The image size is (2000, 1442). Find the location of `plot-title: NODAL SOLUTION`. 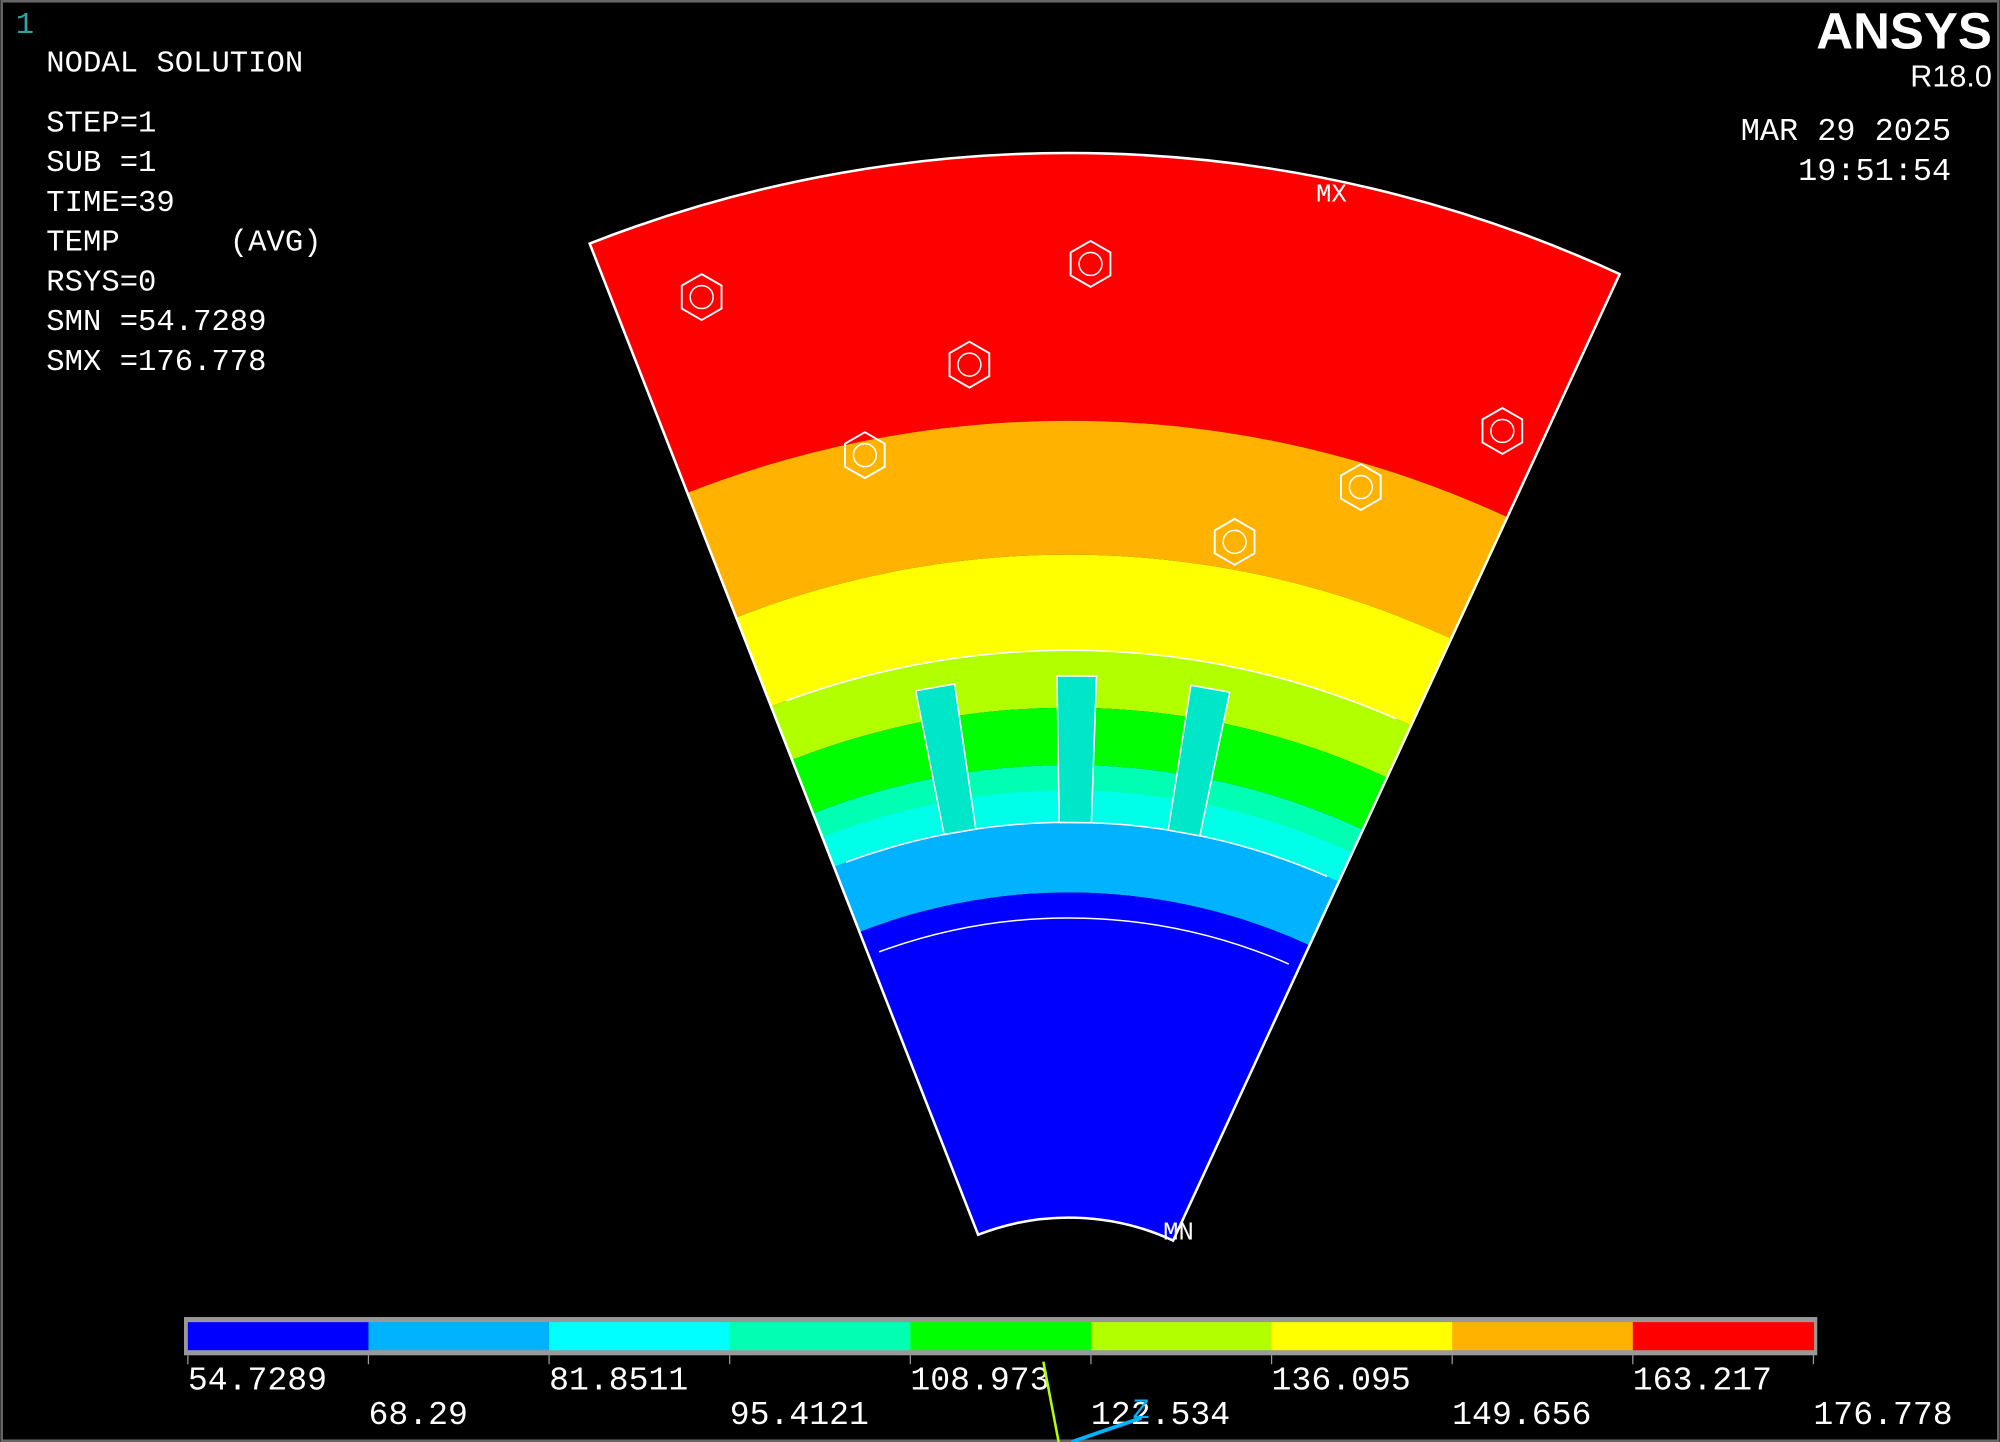

plot-title: NODAL SOLUTION is located at coordinates (174, 64).